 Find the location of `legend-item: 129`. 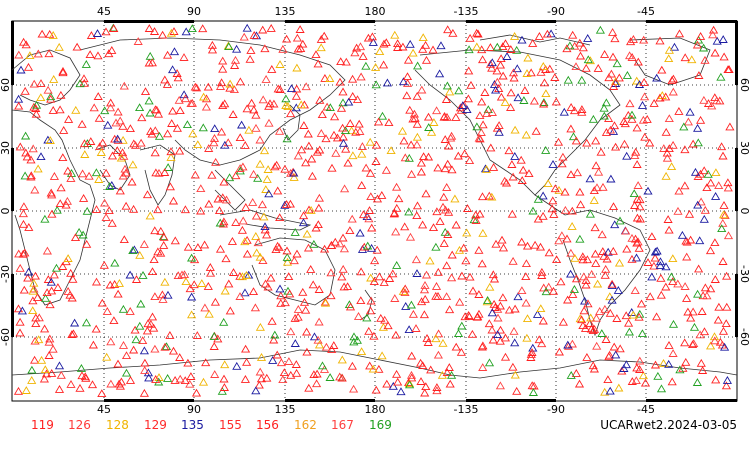

legend-item: 129 is located at coordinates (155, 425).